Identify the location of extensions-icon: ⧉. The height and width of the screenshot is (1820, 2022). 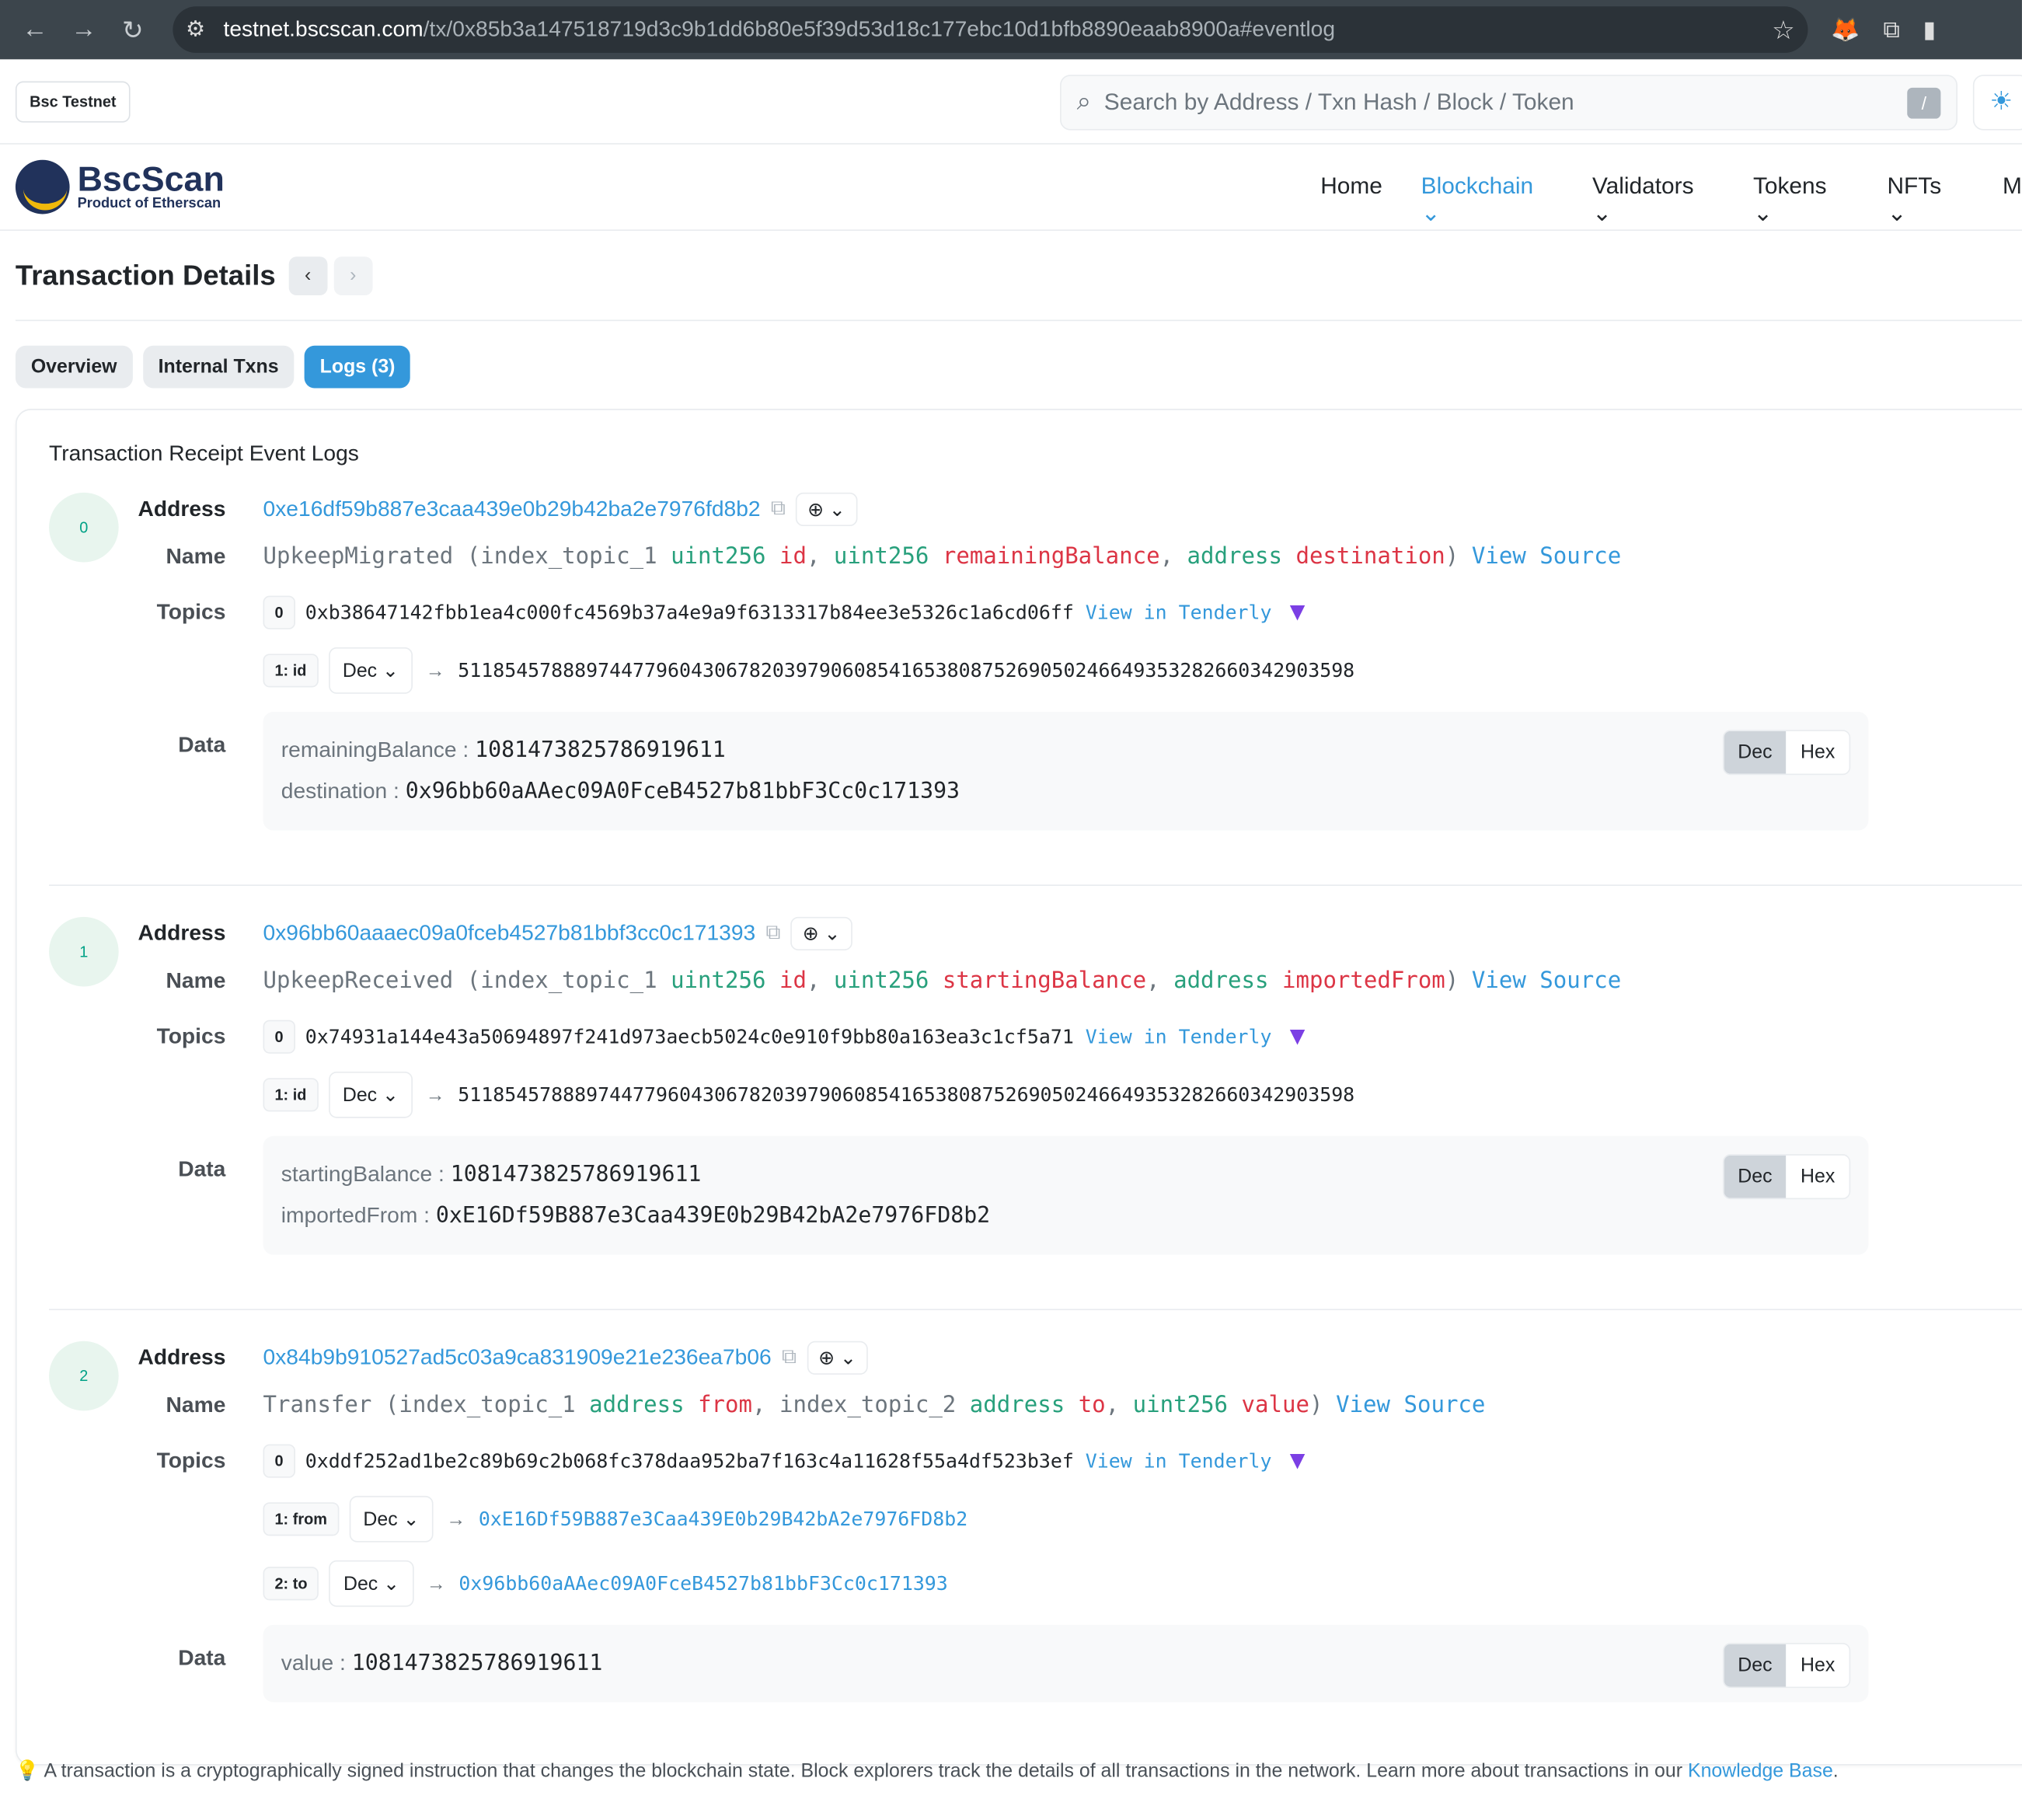
(1892, 29).